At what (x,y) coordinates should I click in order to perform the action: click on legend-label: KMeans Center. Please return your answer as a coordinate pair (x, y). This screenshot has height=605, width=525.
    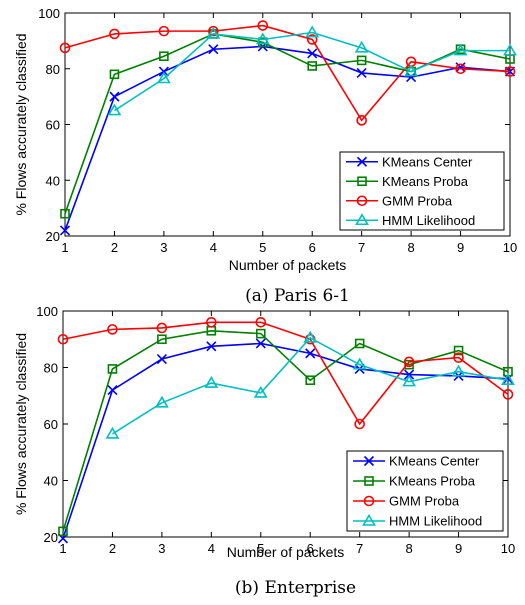
    Looking at the image, I should click on (434, 461).